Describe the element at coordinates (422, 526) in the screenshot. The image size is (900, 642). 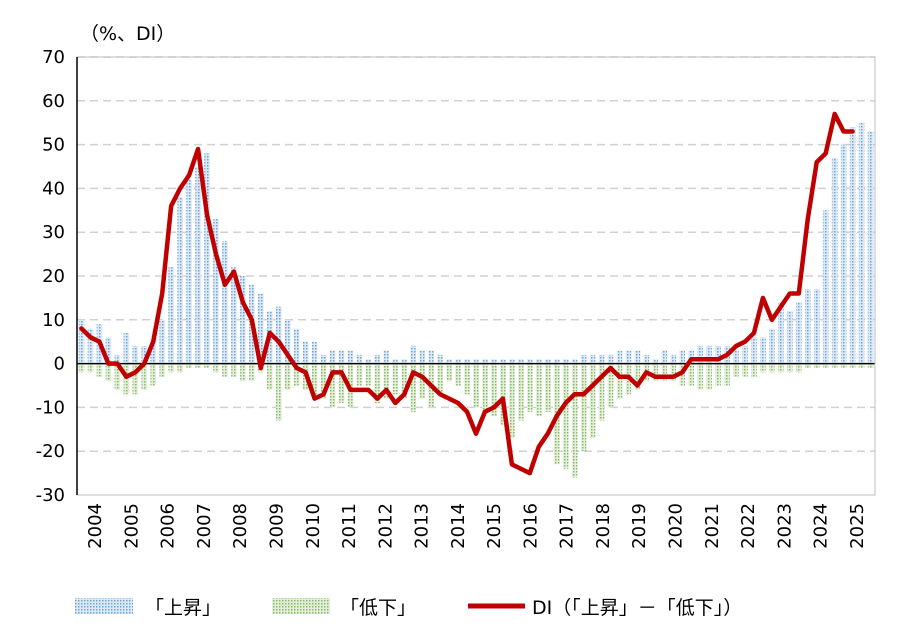
I see `x-tick-label: 2013` at that location.